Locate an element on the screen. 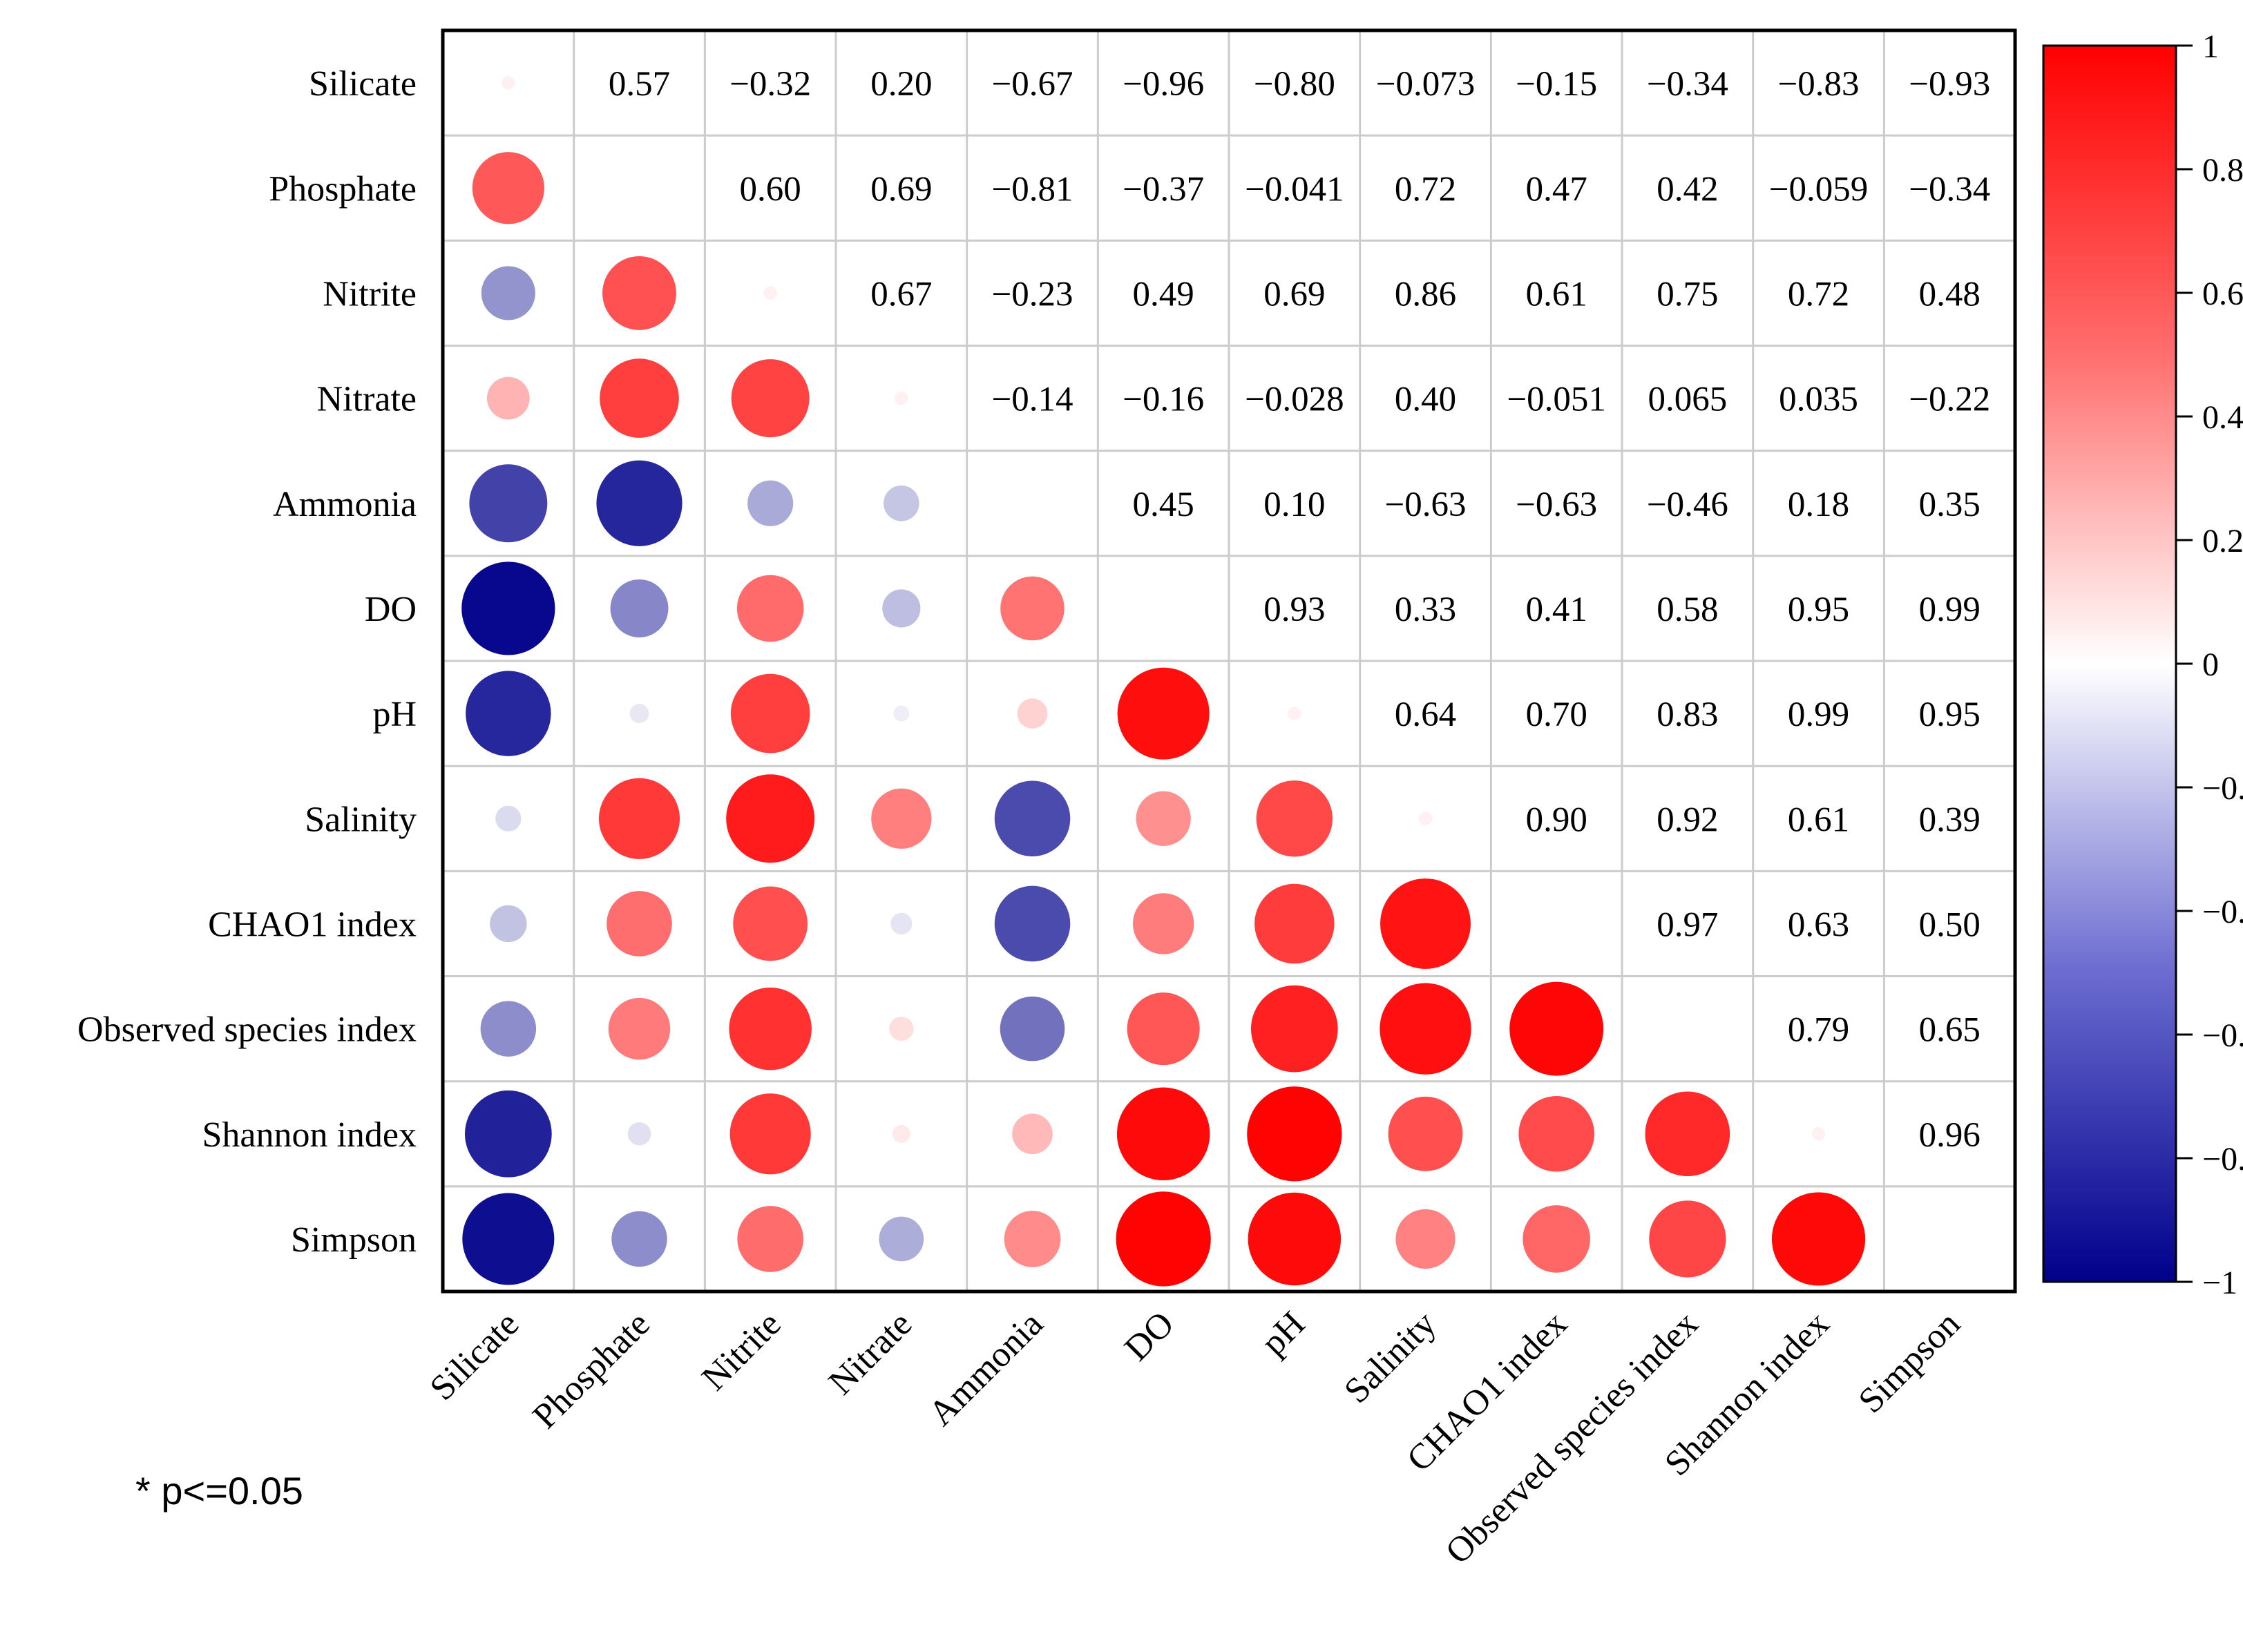 The width and height of the screenshot is (2243, 1652). footnote: * p<=0.05 is located at coordinates (219, 1491).